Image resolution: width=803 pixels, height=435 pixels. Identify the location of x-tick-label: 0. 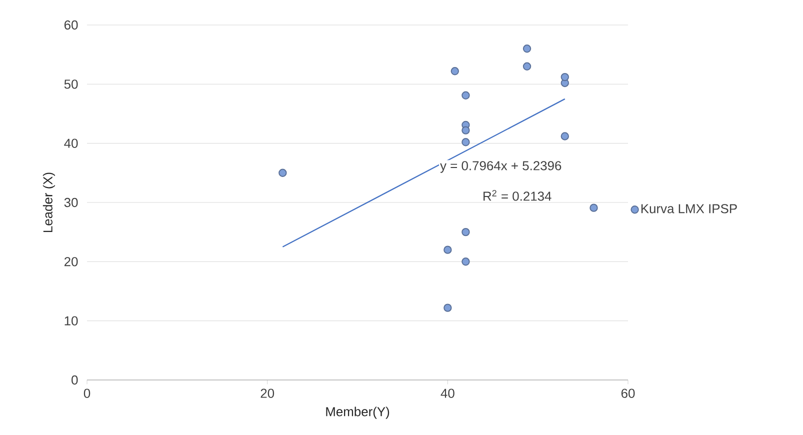
(87, 393).